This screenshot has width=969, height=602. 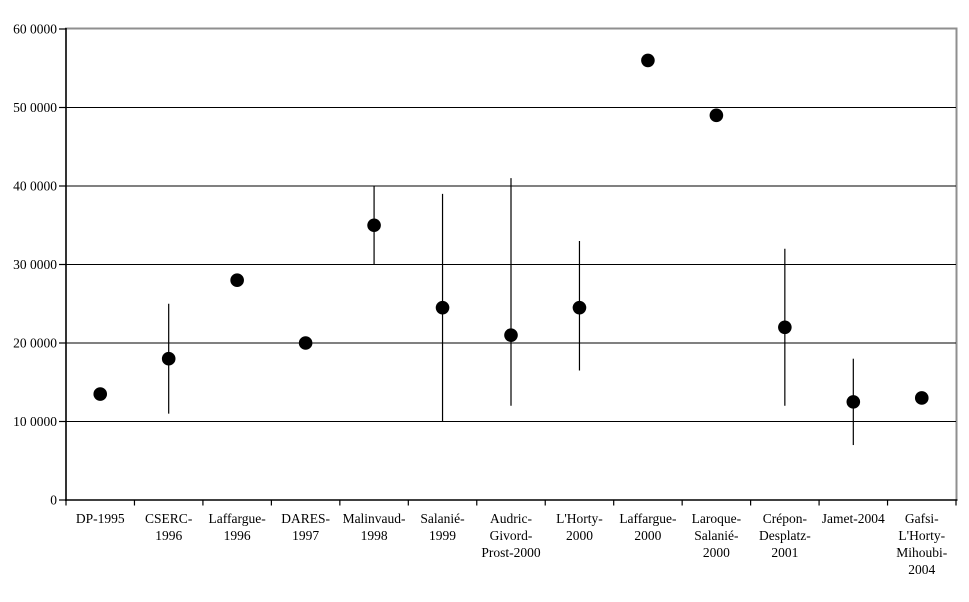 I want to click on x-category-label-6: Salanié-, so click(x=442, y=518).